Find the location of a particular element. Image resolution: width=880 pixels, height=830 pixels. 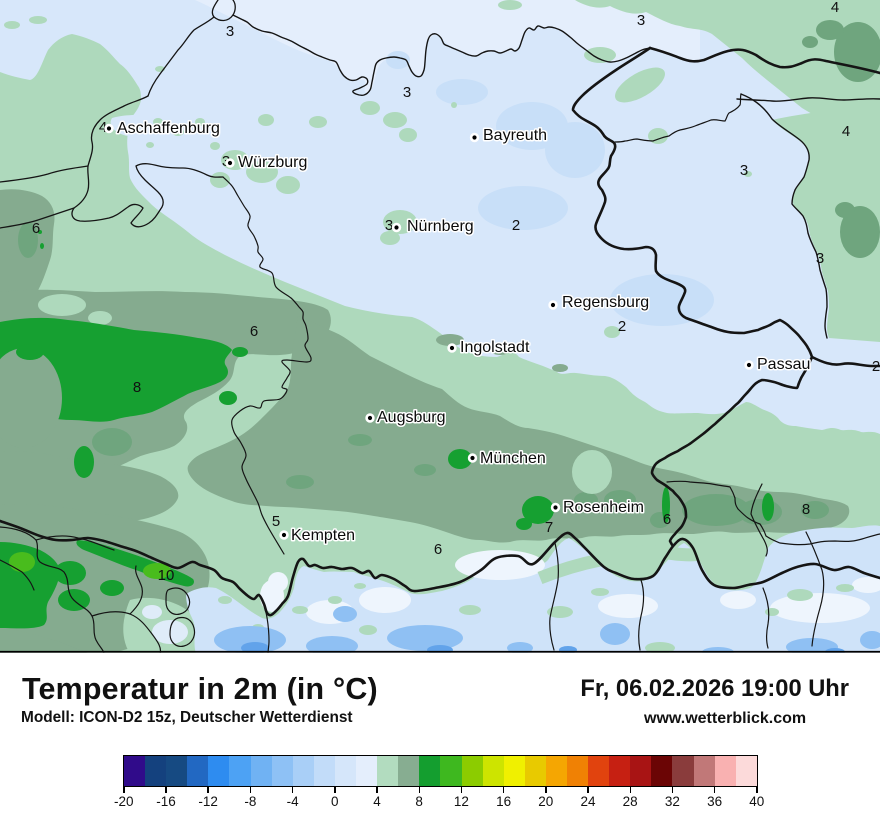

svg-text: Nürnberg is located at coordinates (440, 226).